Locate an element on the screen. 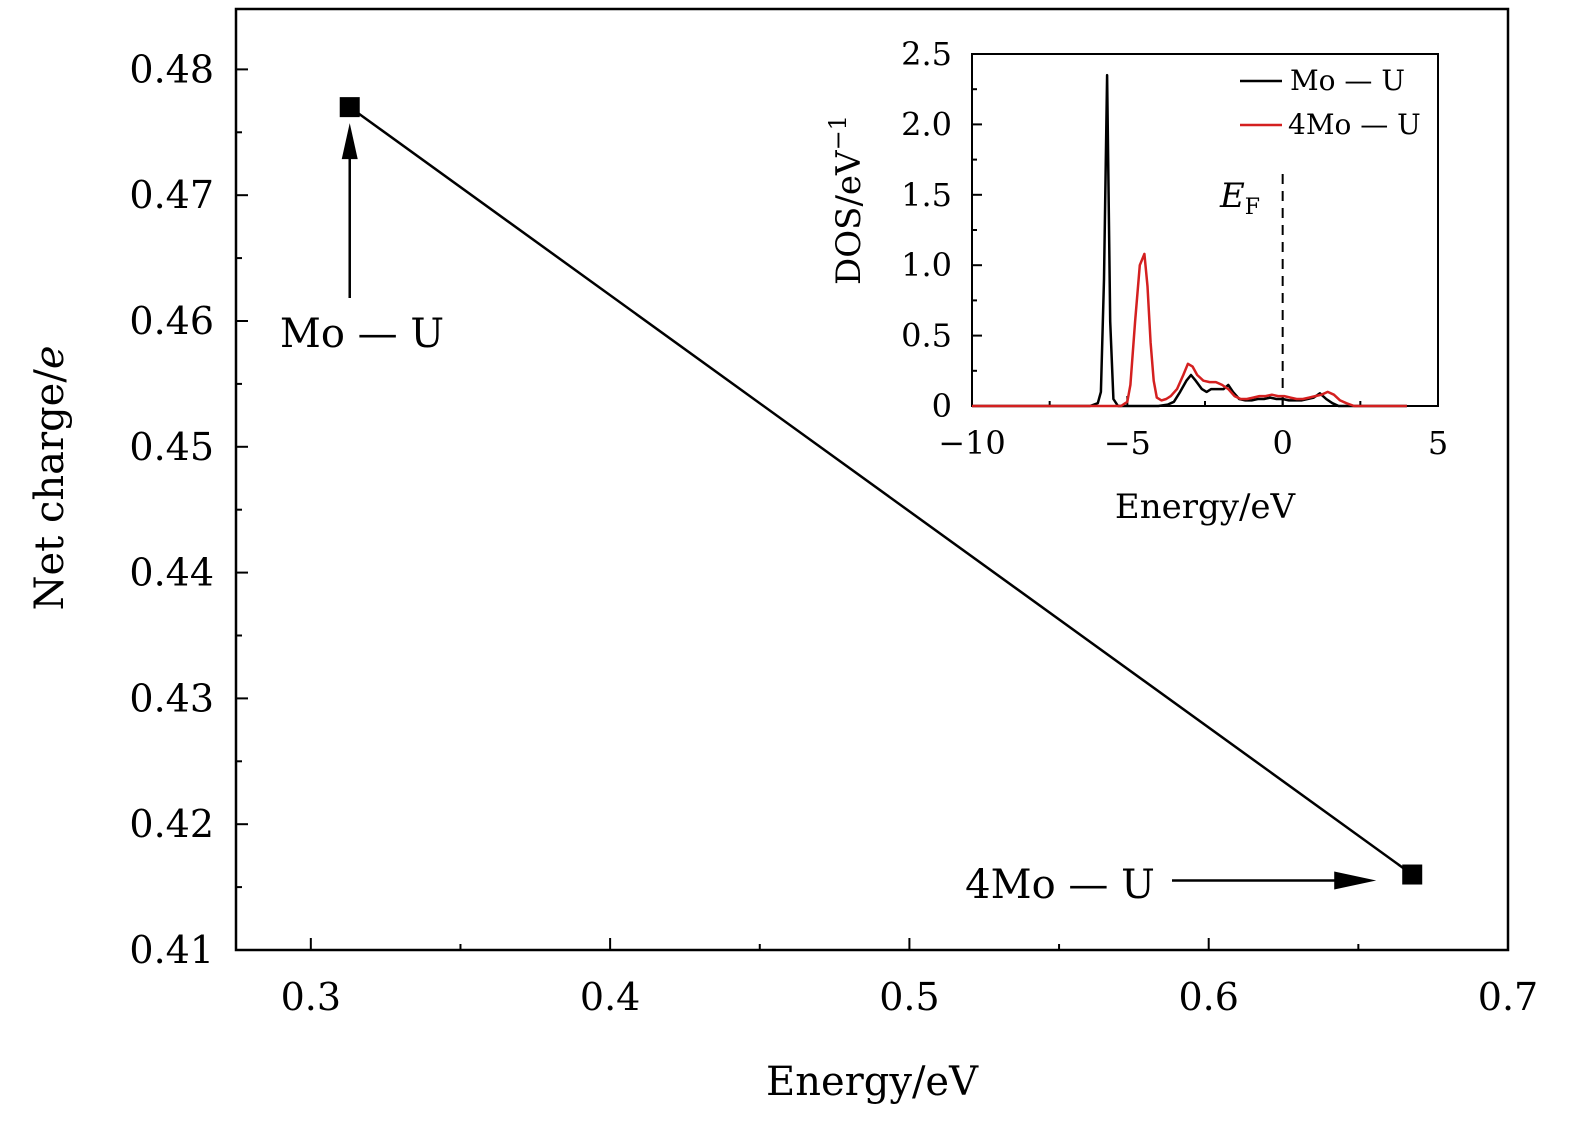 This screenshot has width=1575, height=1122. annotation-4mo-u-label: 4Mo — U is located at coordinates (1060, 885).